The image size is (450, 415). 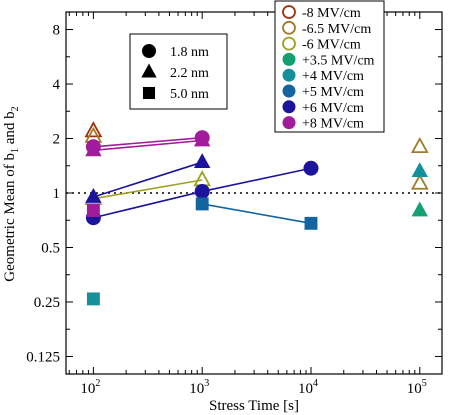 I want to click on color-legend-label: -6.5 MV/cm, so click(x=336, y=29).